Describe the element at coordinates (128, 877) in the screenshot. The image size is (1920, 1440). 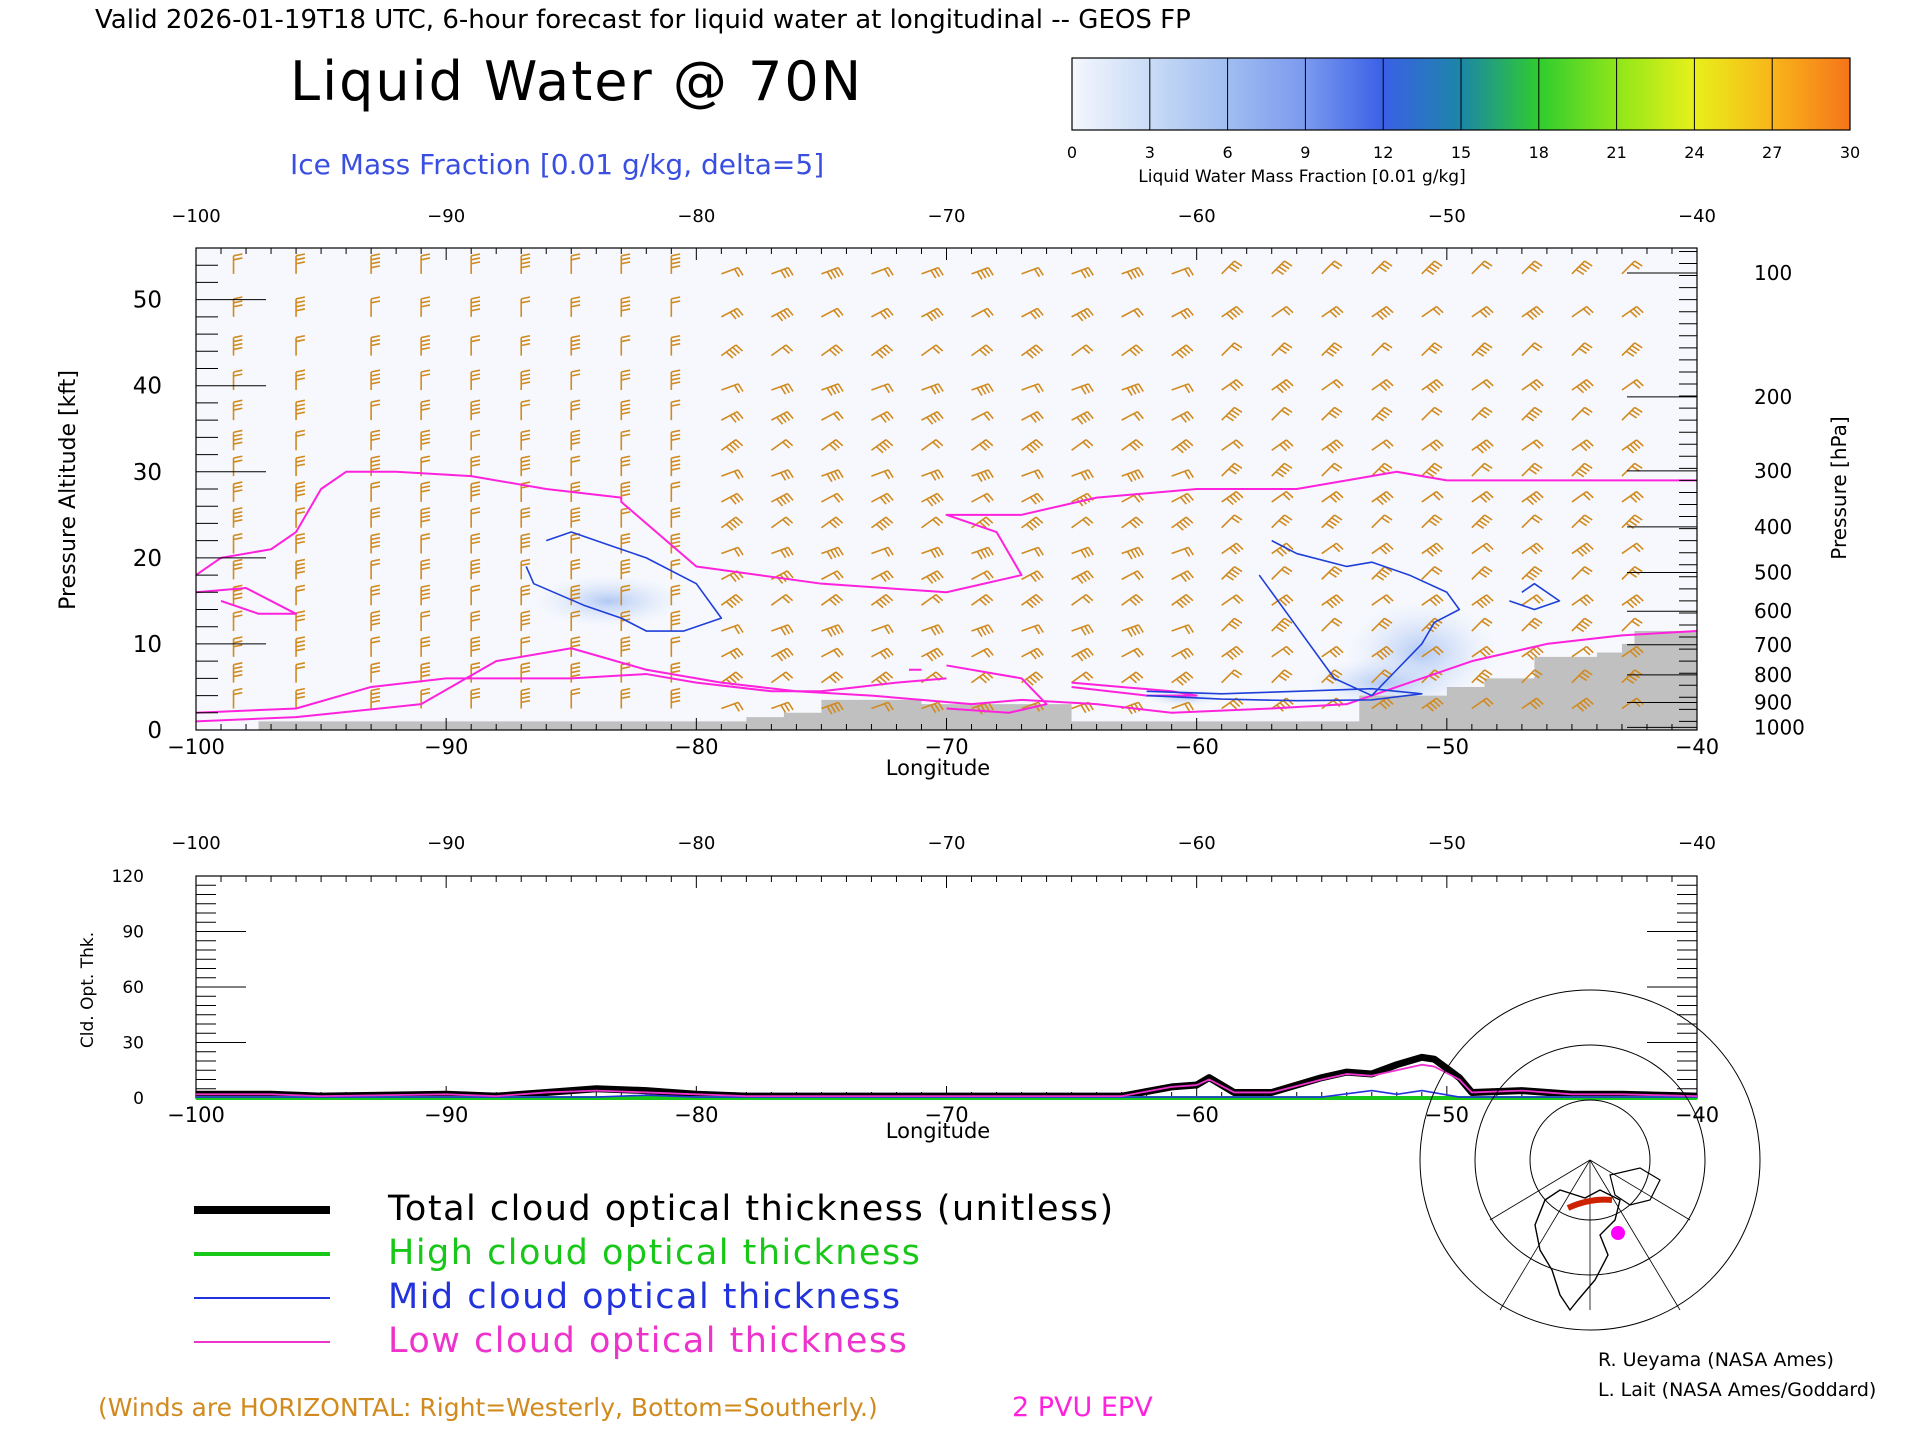
I see `lower-y-tick-label: 120` at that location.